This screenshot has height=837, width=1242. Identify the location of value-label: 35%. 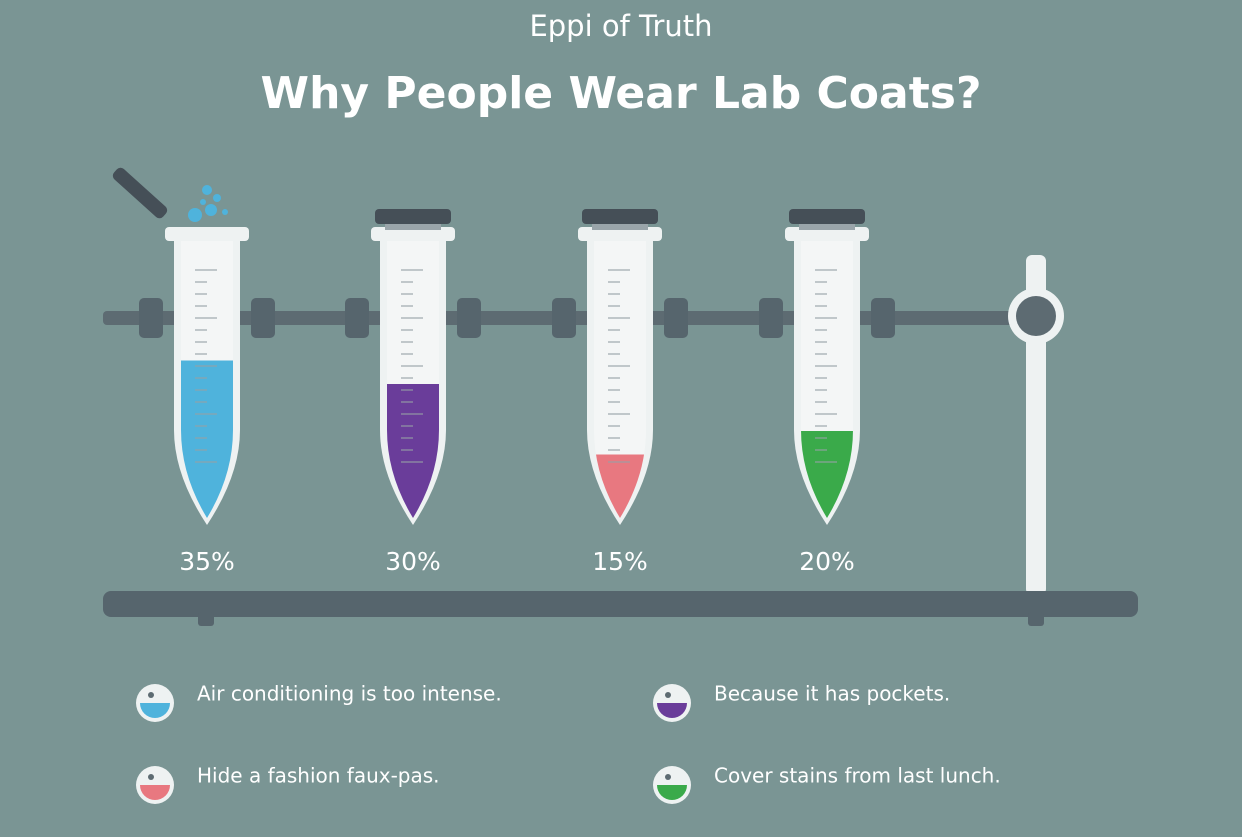
(207, 561).